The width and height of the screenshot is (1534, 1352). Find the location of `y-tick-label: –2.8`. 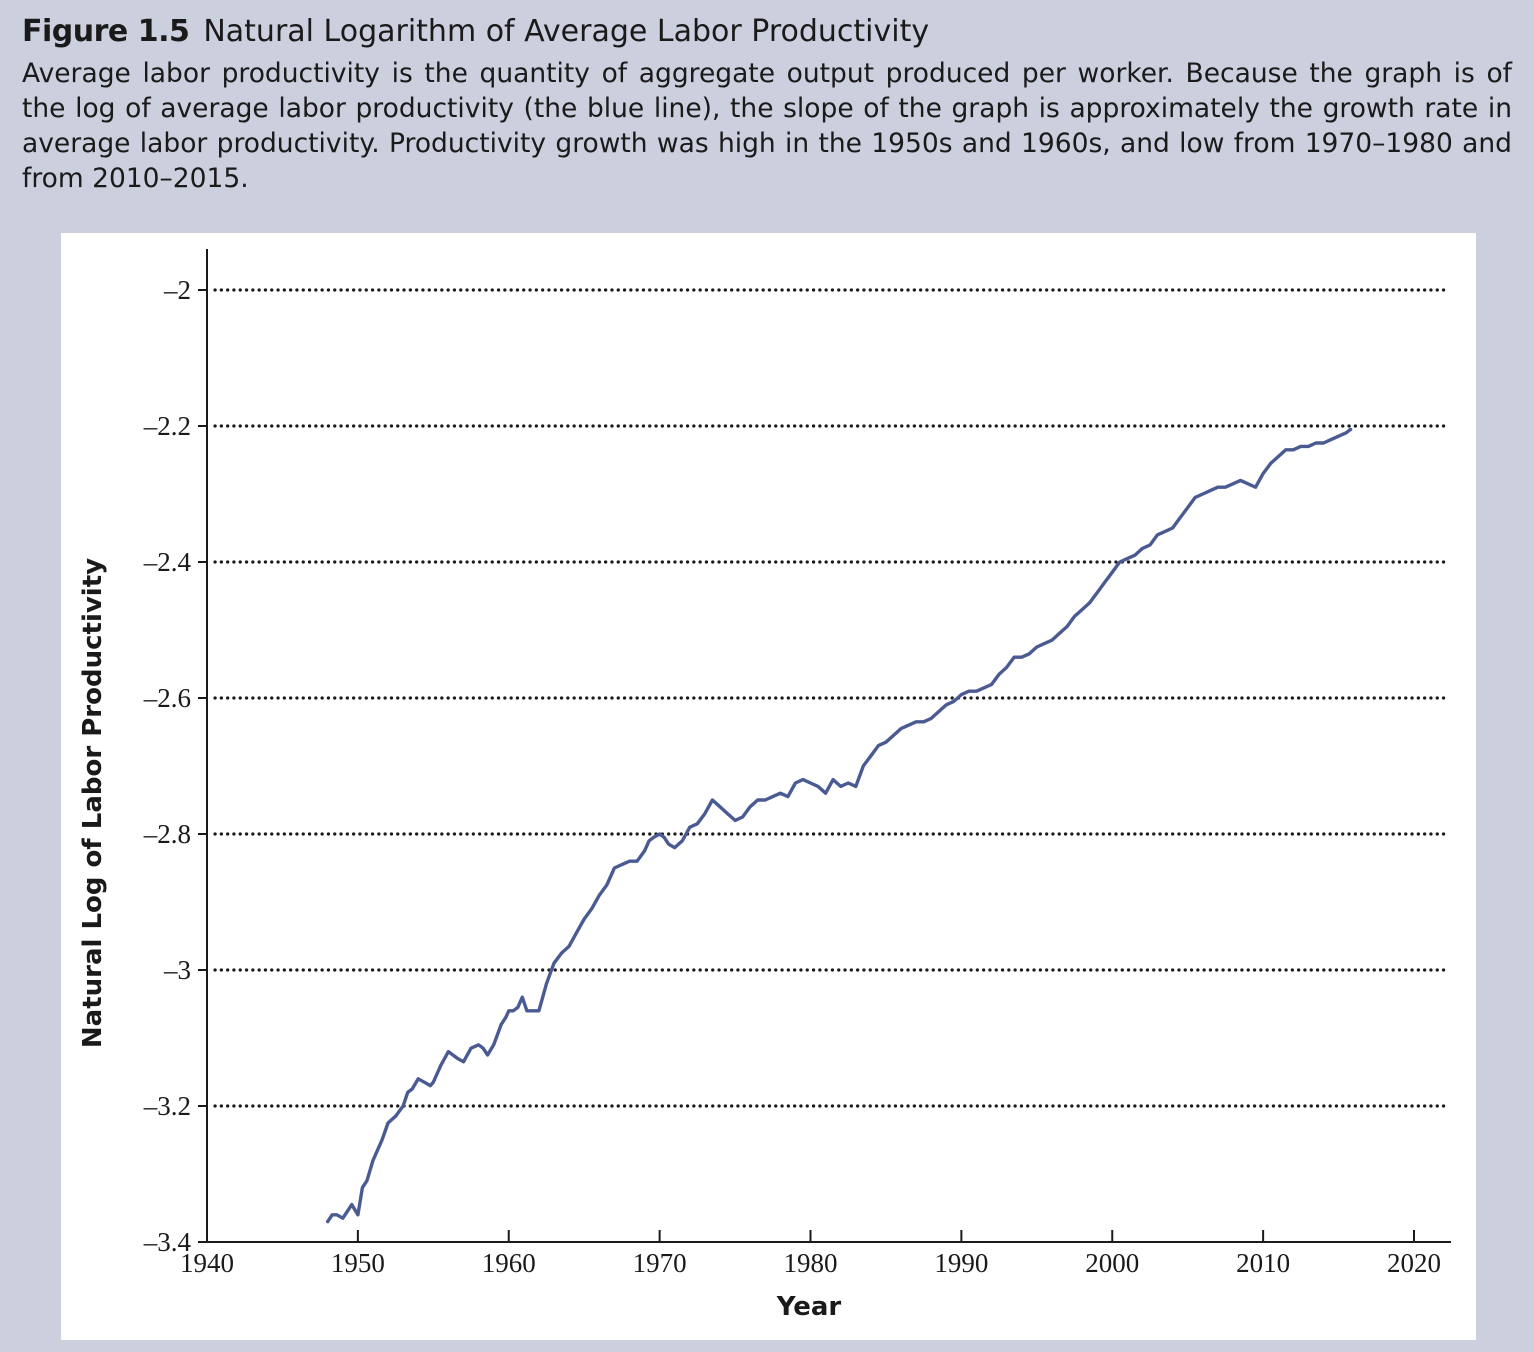

y-tick-label: –2.8 is located at coordinates (167, 834).